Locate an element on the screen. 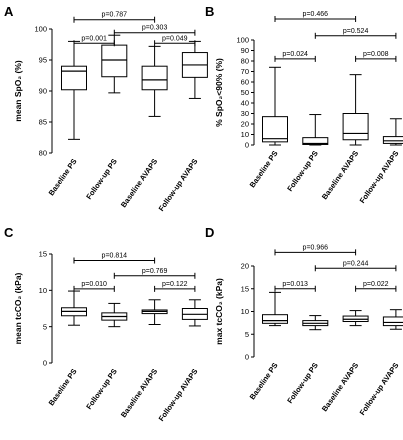  y-tick-label: 50 is located at coordinates (245, 92).